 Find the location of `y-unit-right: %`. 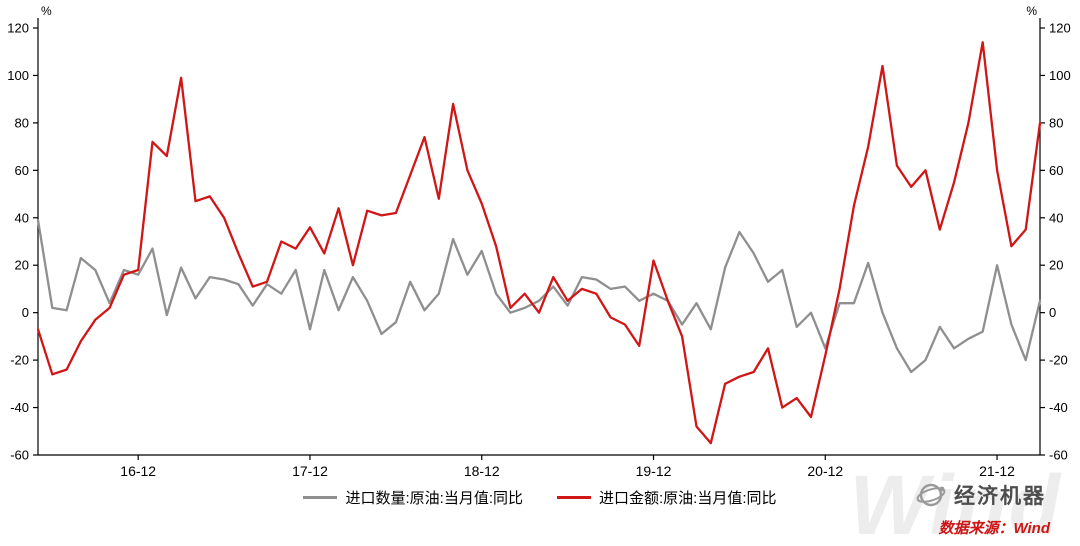

y-unit-right: % is located at coordinates (1031, 11).